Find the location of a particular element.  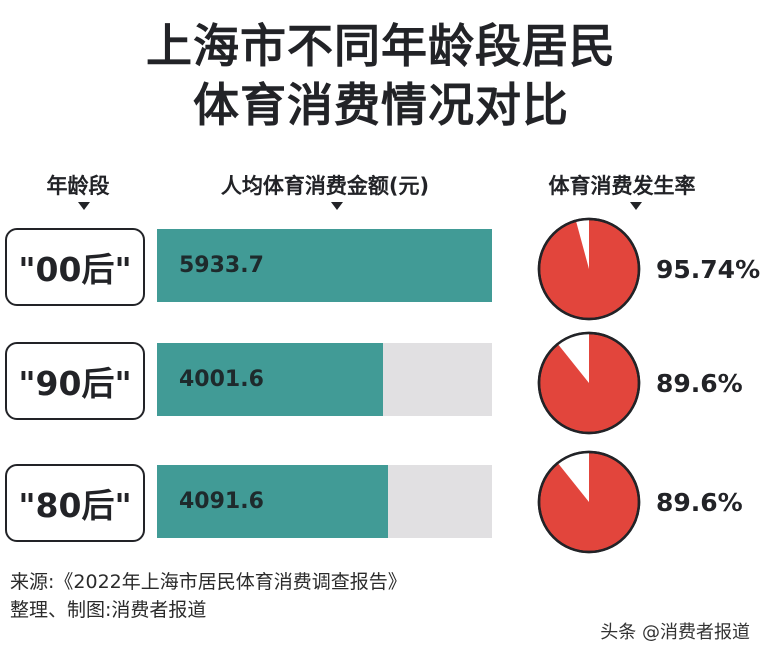

spending-value: 4001.6 is located at coordinates (221, 379).